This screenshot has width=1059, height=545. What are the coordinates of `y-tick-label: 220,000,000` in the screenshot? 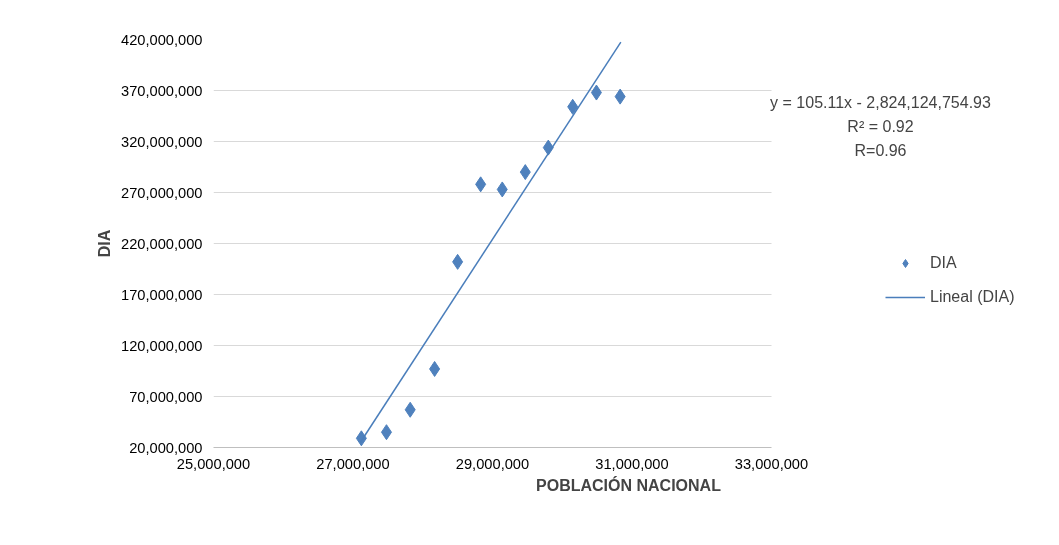 It's located at (162, 243).